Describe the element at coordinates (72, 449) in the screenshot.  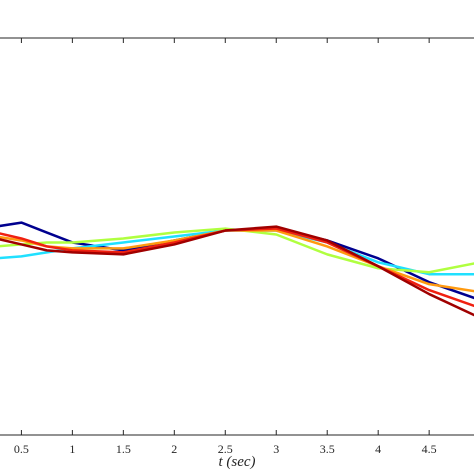
I see `x-tick-label: 1` at that location.